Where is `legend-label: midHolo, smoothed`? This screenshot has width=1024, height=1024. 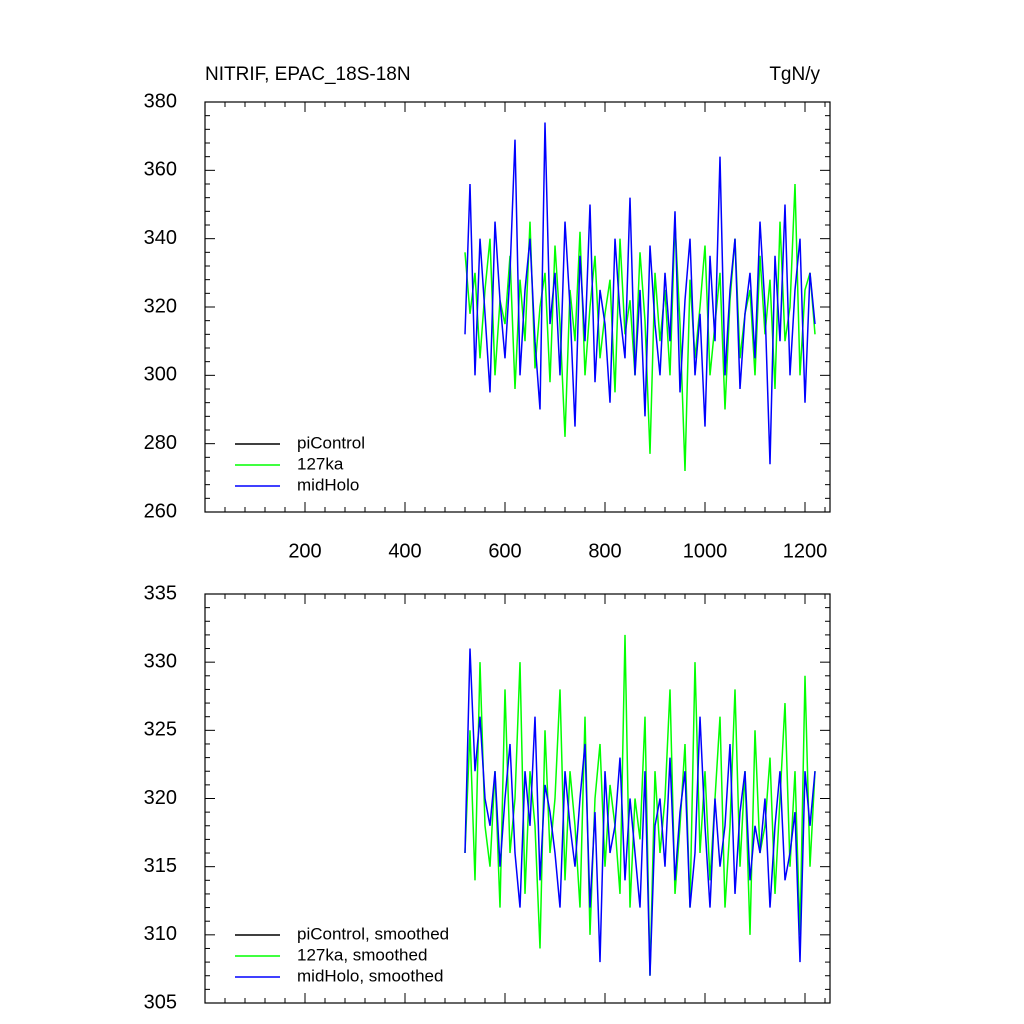 legend-label: midHolo, smoothed is located at coordinates (370, 975).